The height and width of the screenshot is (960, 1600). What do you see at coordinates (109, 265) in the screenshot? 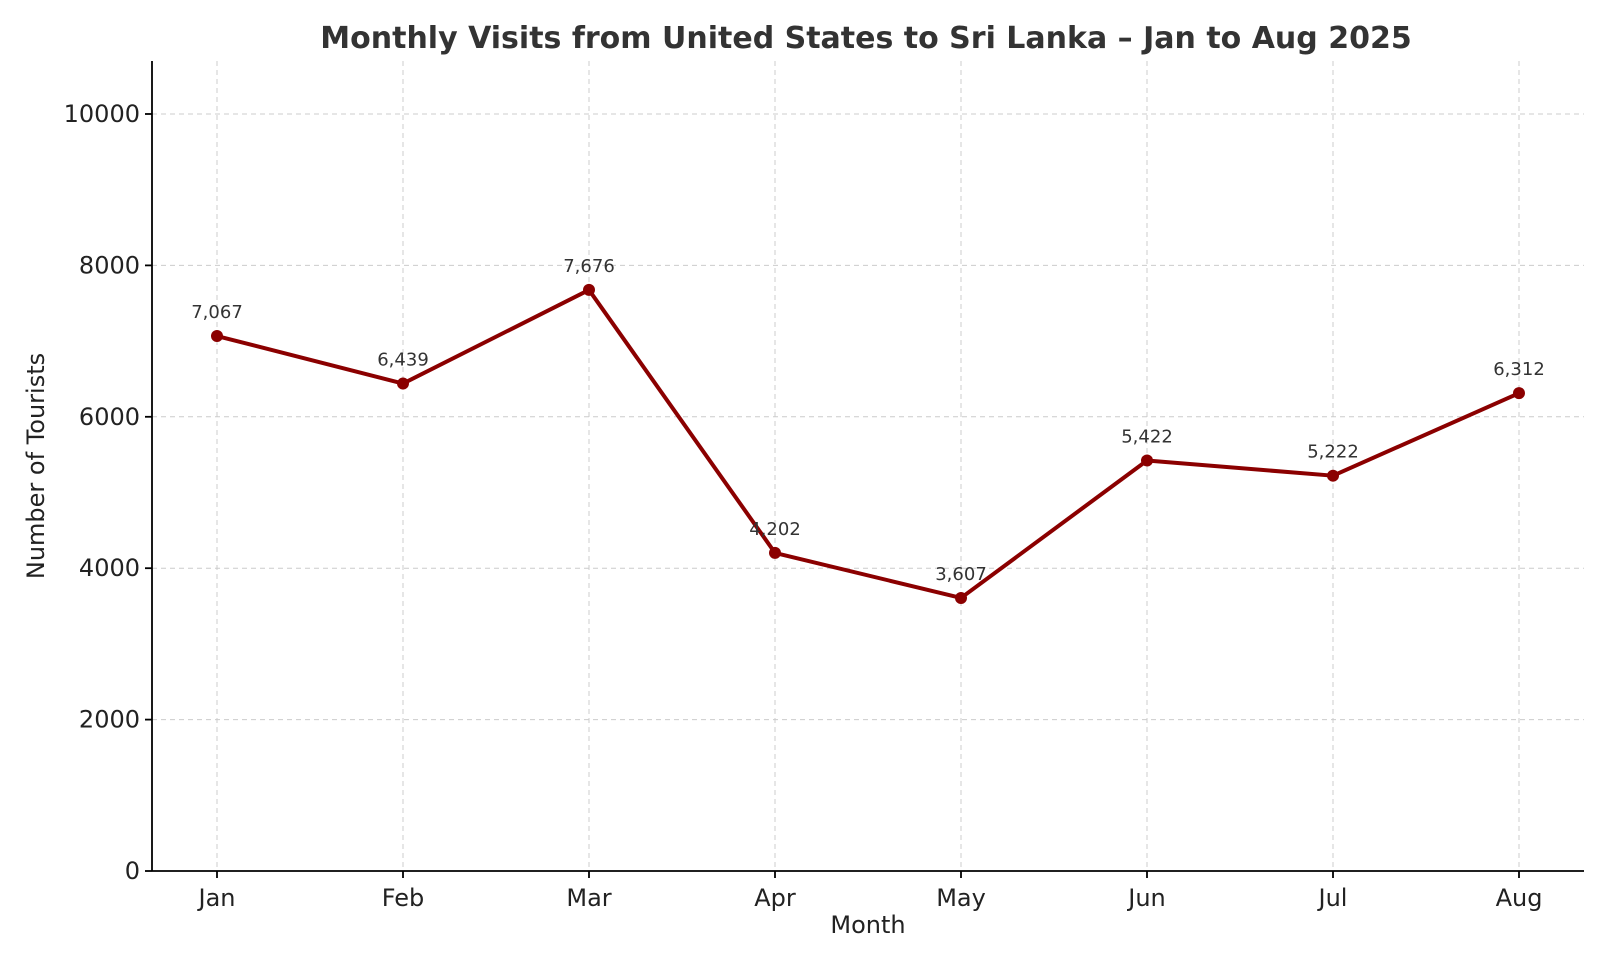
I see `y-tick-label: 8000` at bounding box center [109, 265].